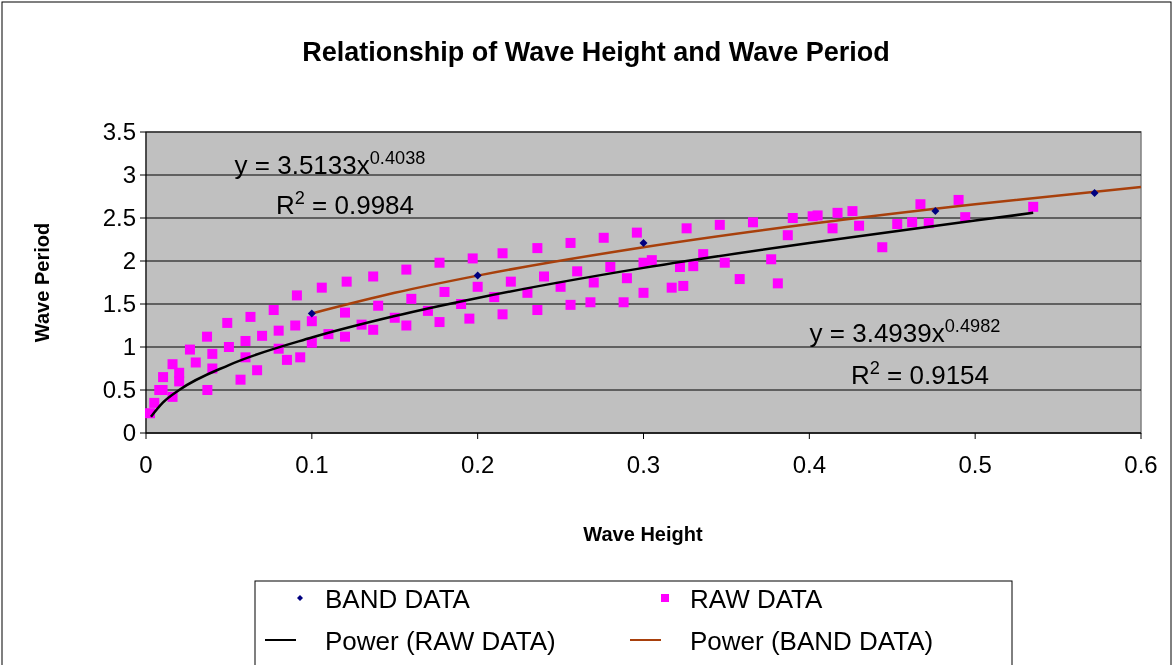 This screenshot has width=1174, height=665. What do you see at coordinates (330, 164) in the screenshot?
I see `annotation: y = 3.5133x$^{0.4038}$` at bounding box center [330, 164].